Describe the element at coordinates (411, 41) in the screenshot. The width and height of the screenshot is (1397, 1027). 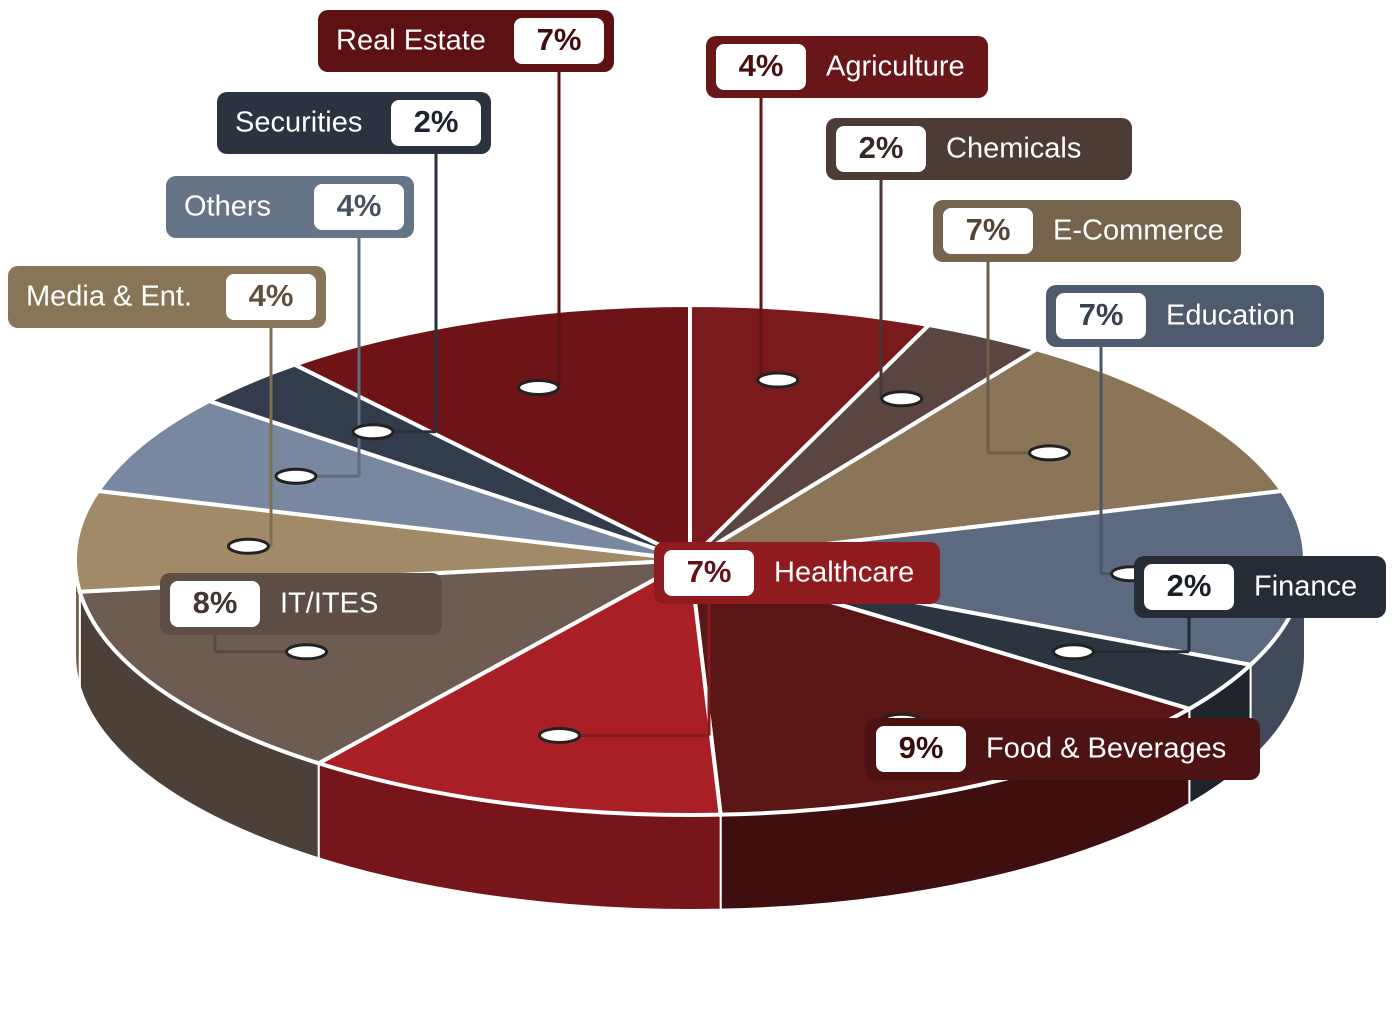
I see `category-label: Real Estate` at that location.